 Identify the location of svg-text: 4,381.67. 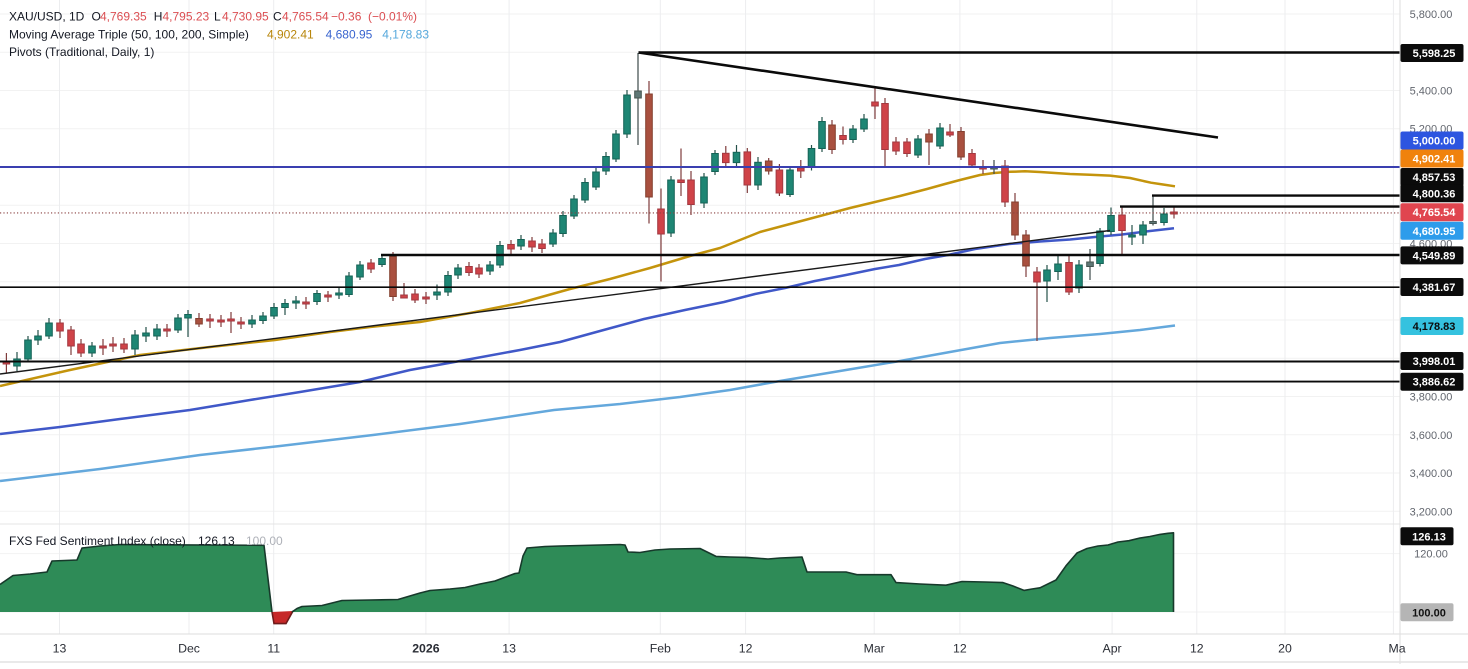
(1434, 288).